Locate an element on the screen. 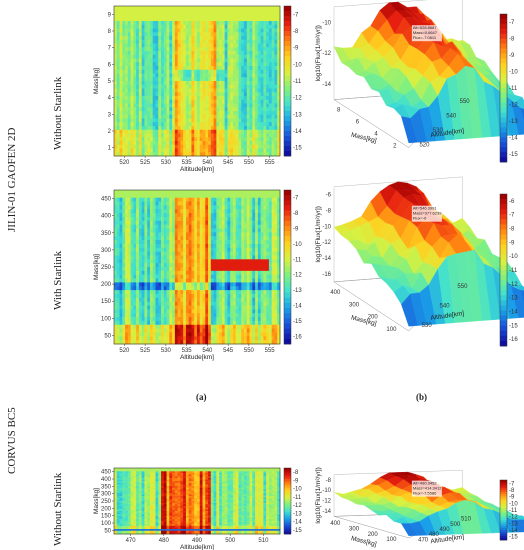 The height and width of the screenshot is (550, 524). x-tick-label: 525 is located at coordinates (145, 351).